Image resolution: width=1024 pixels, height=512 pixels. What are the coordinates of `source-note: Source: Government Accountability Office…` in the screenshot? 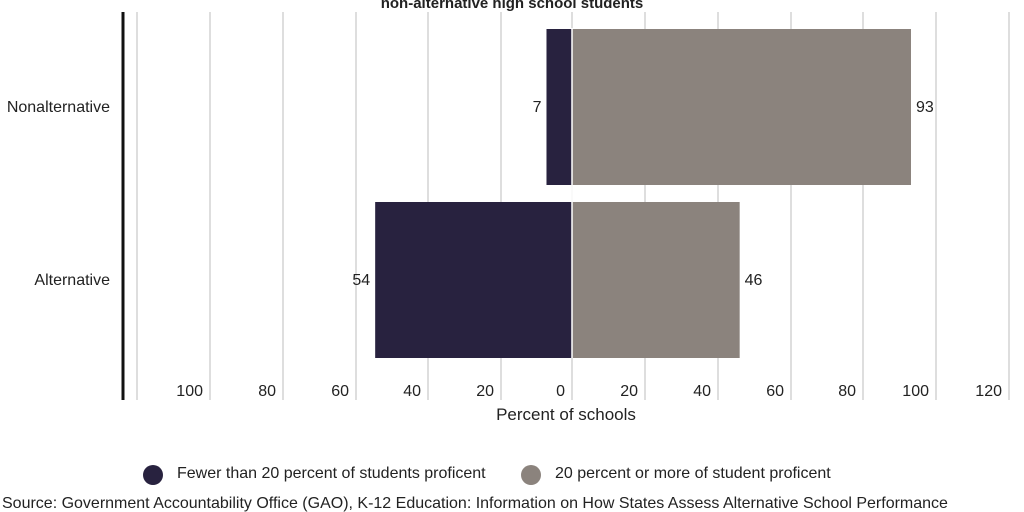 It's located at (475, 503).